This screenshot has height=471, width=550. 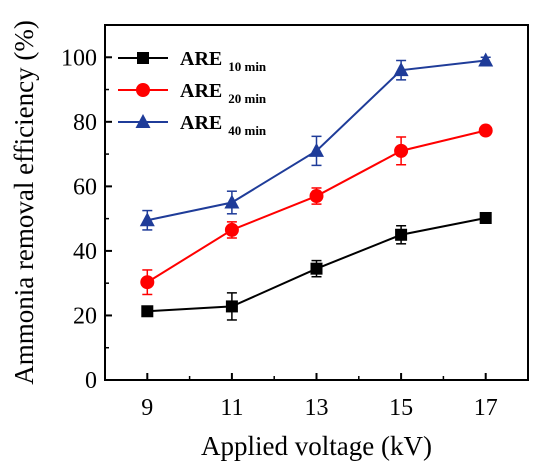 What do you see at coordinates (316, 446) in the screenshot?
I see `x-axis-title: Applied voltage (kV)` at bounding box center [316, 446].